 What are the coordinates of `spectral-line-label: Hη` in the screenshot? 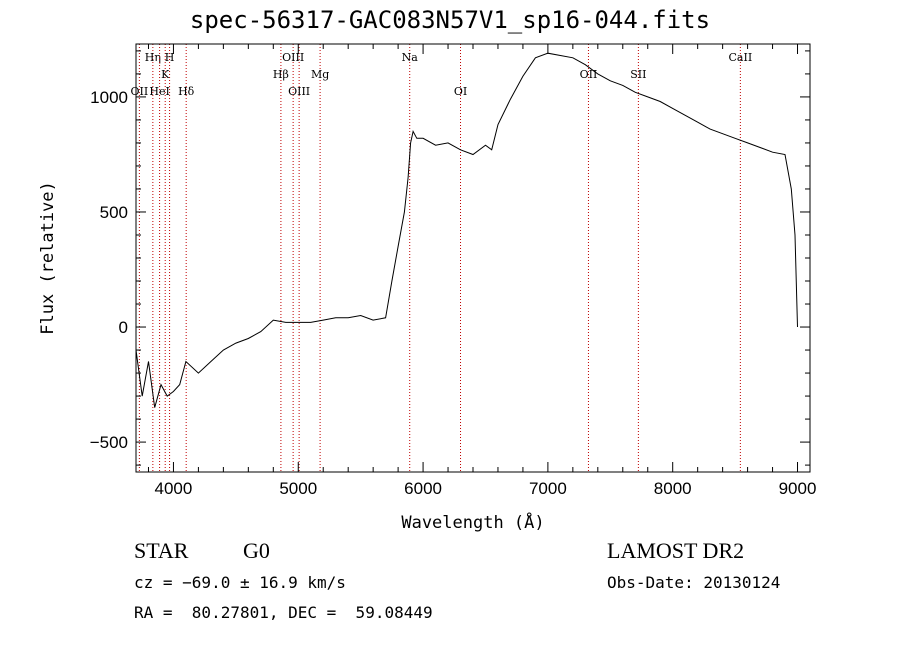 It's located at (153, 57).